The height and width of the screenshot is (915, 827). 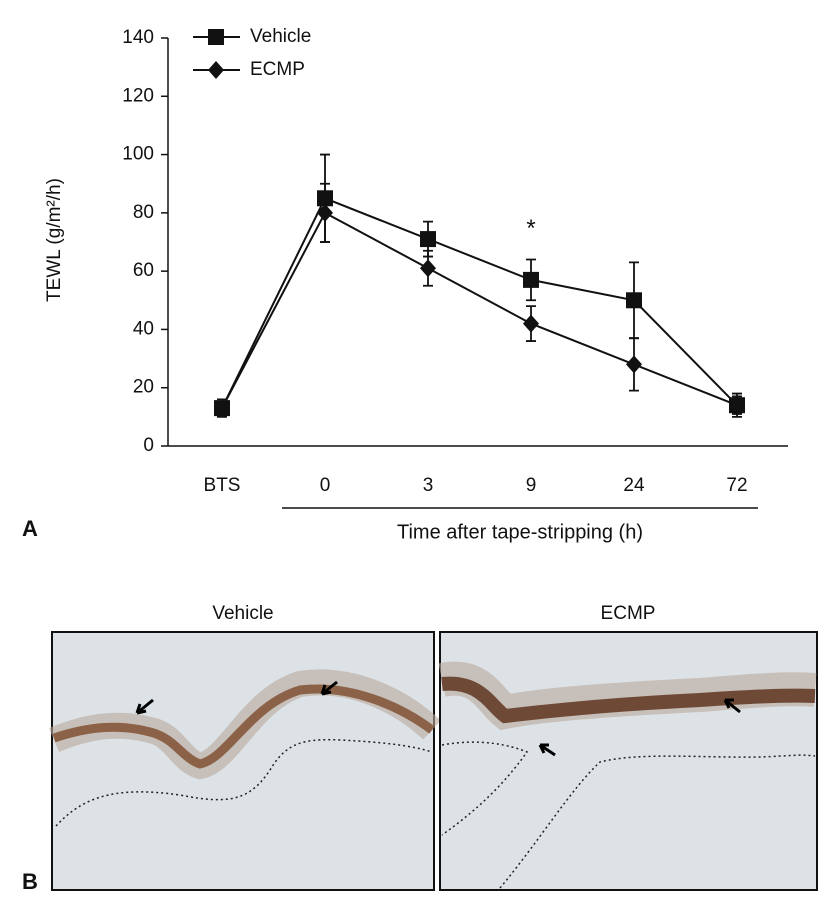 What do you see at coordinates (143, 387) in the screenshot?
I see `y-tick-label: 20` at bounding box center [143, 387].